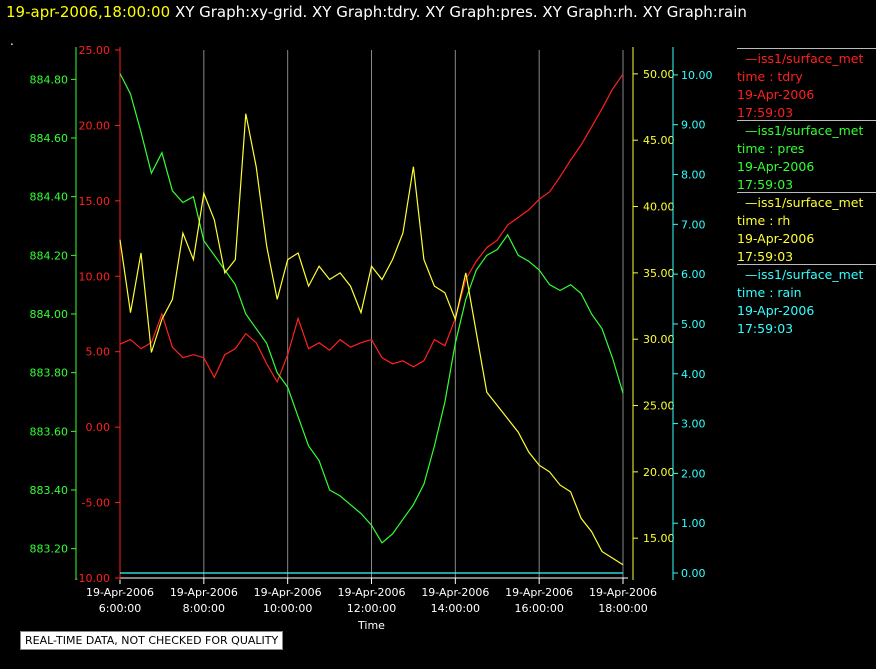  I want to click on rh-tick-label: 30.00, so click(659, 339).